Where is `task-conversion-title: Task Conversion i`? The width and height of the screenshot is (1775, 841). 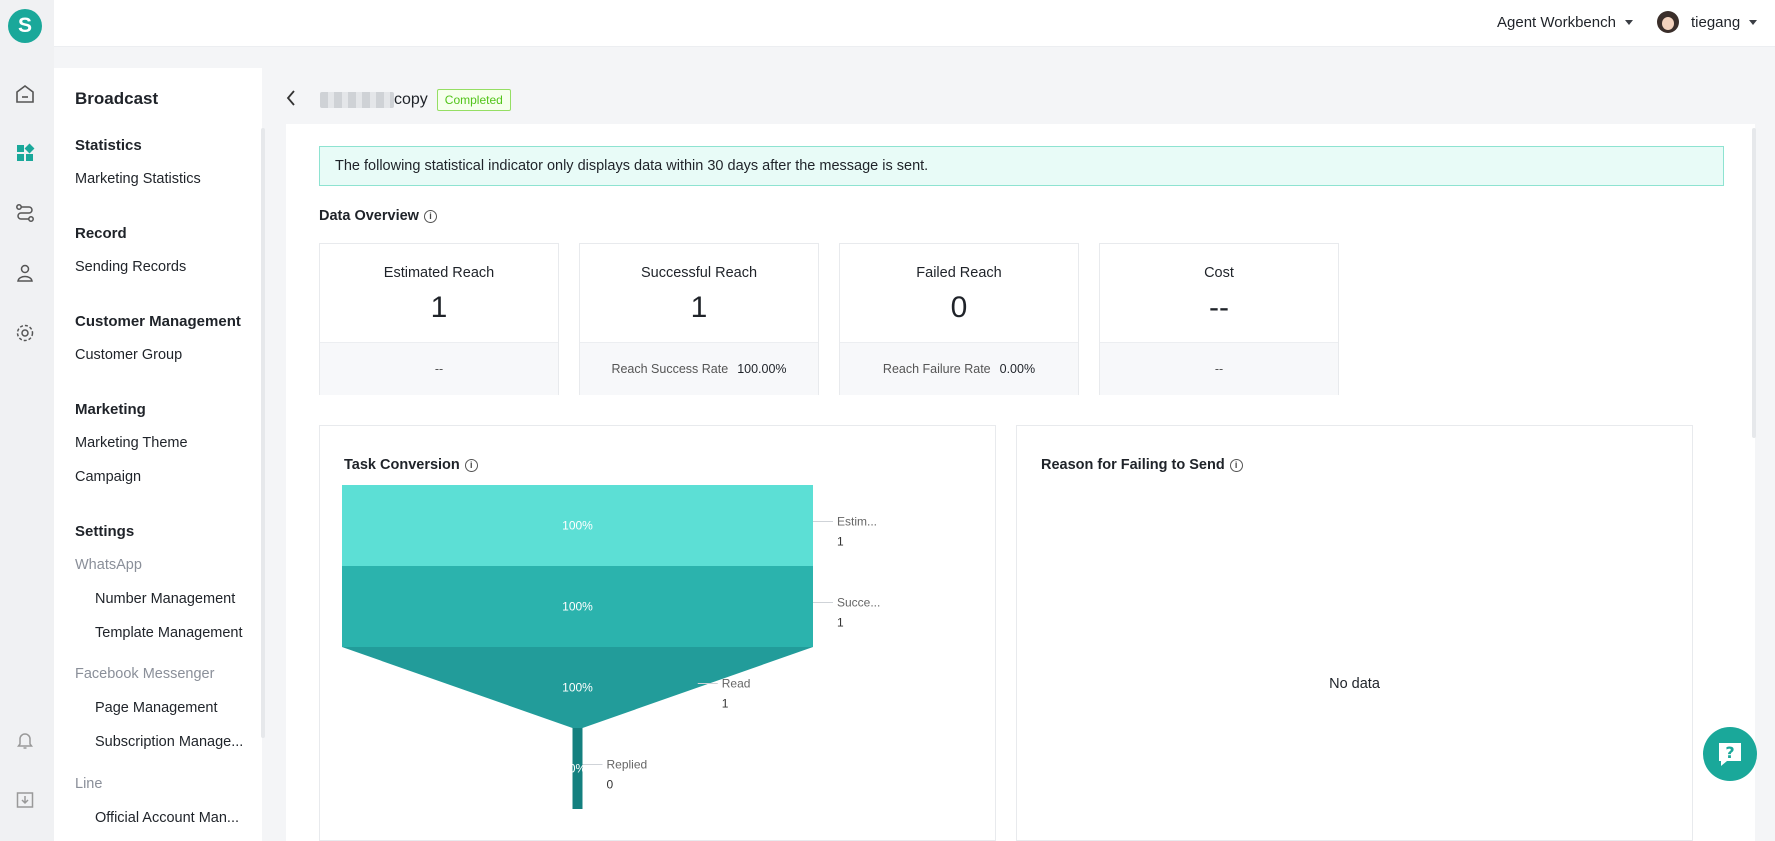
task-conversion-title: Task Conversion i is located at coordinates (411, 465).